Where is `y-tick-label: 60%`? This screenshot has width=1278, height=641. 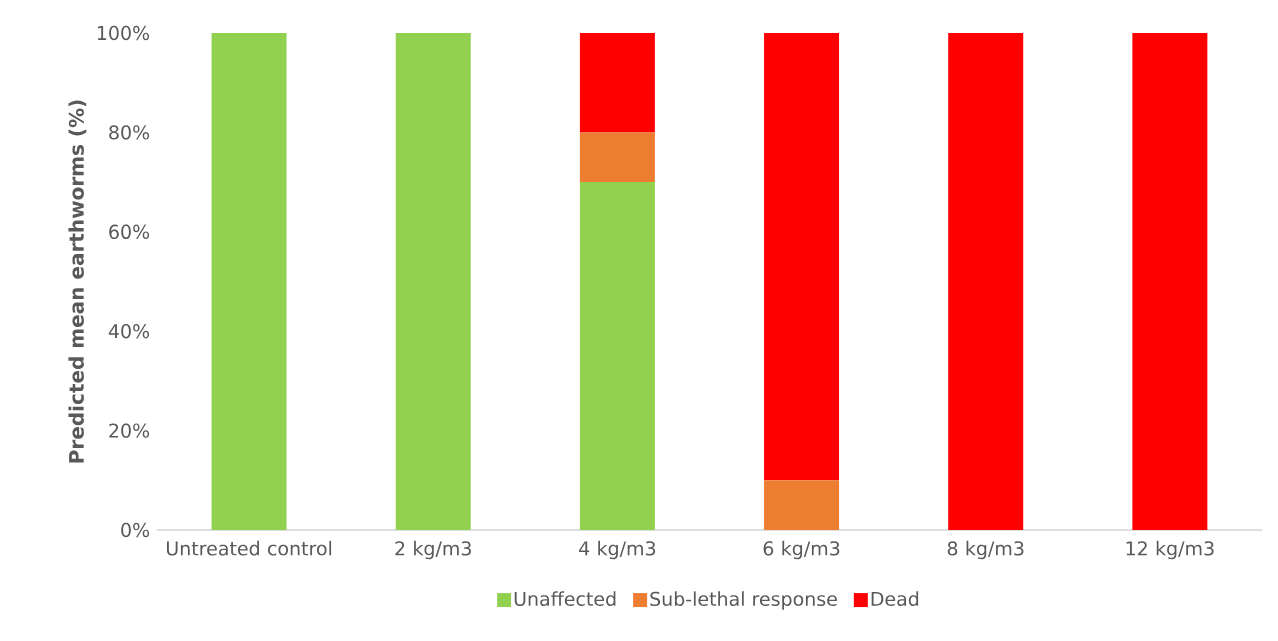 y-tick-label: 60% is located at coordinates (129, 231).